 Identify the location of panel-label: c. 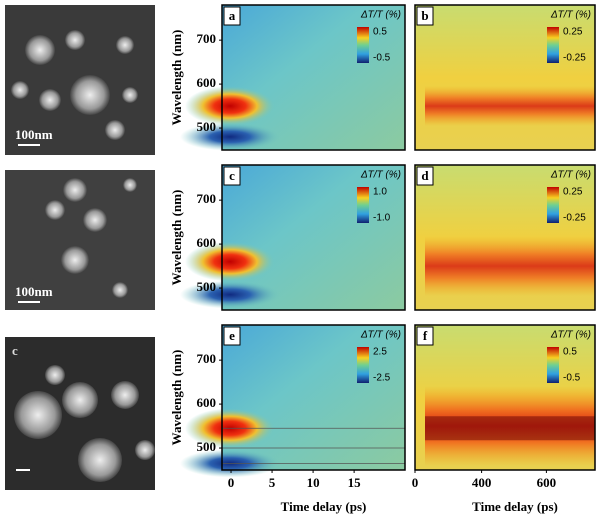
(232, 175).